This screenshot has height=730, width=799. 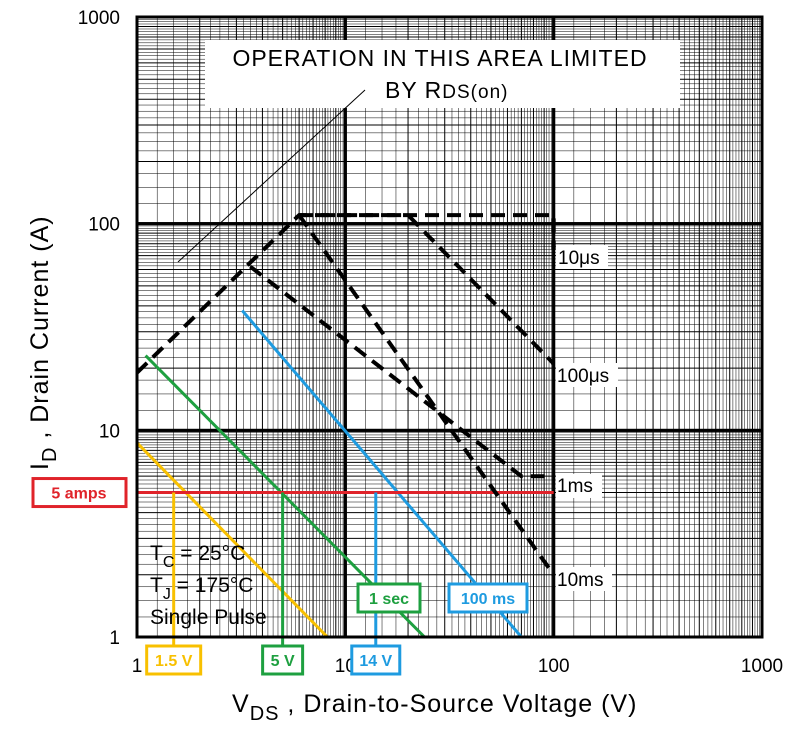 I want to click on rdson-limit-line, so click(x=271, y=176).